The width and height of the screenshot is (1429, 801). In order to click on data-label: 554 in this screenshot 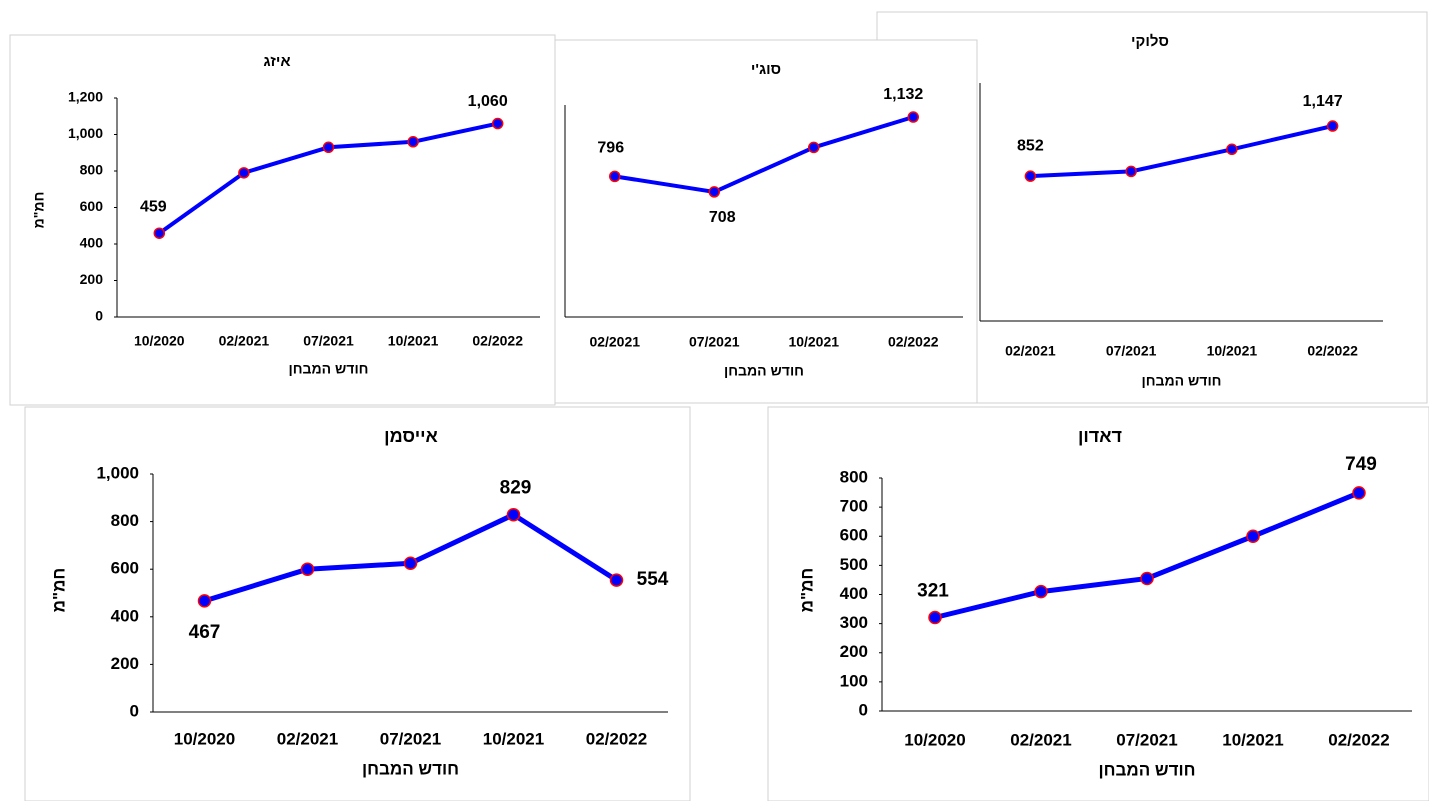, I will do `click(653, 579)`.